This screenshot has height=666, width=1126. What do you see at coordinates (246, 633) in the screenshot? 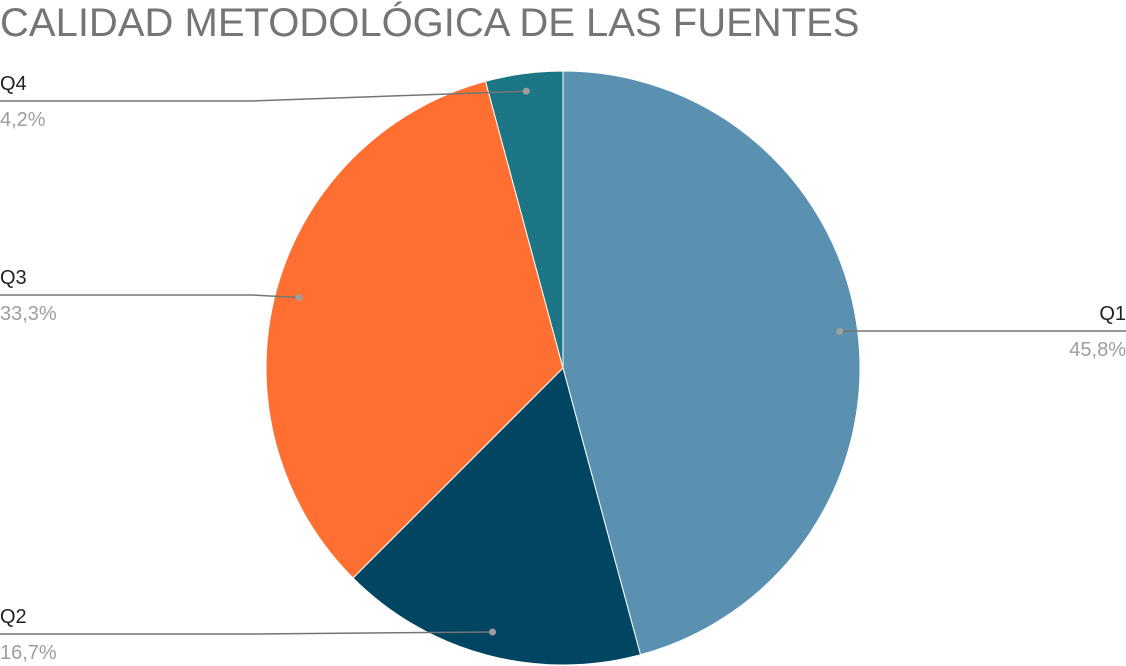
I see `leader-line-q2` at bounding box center [246, 633].